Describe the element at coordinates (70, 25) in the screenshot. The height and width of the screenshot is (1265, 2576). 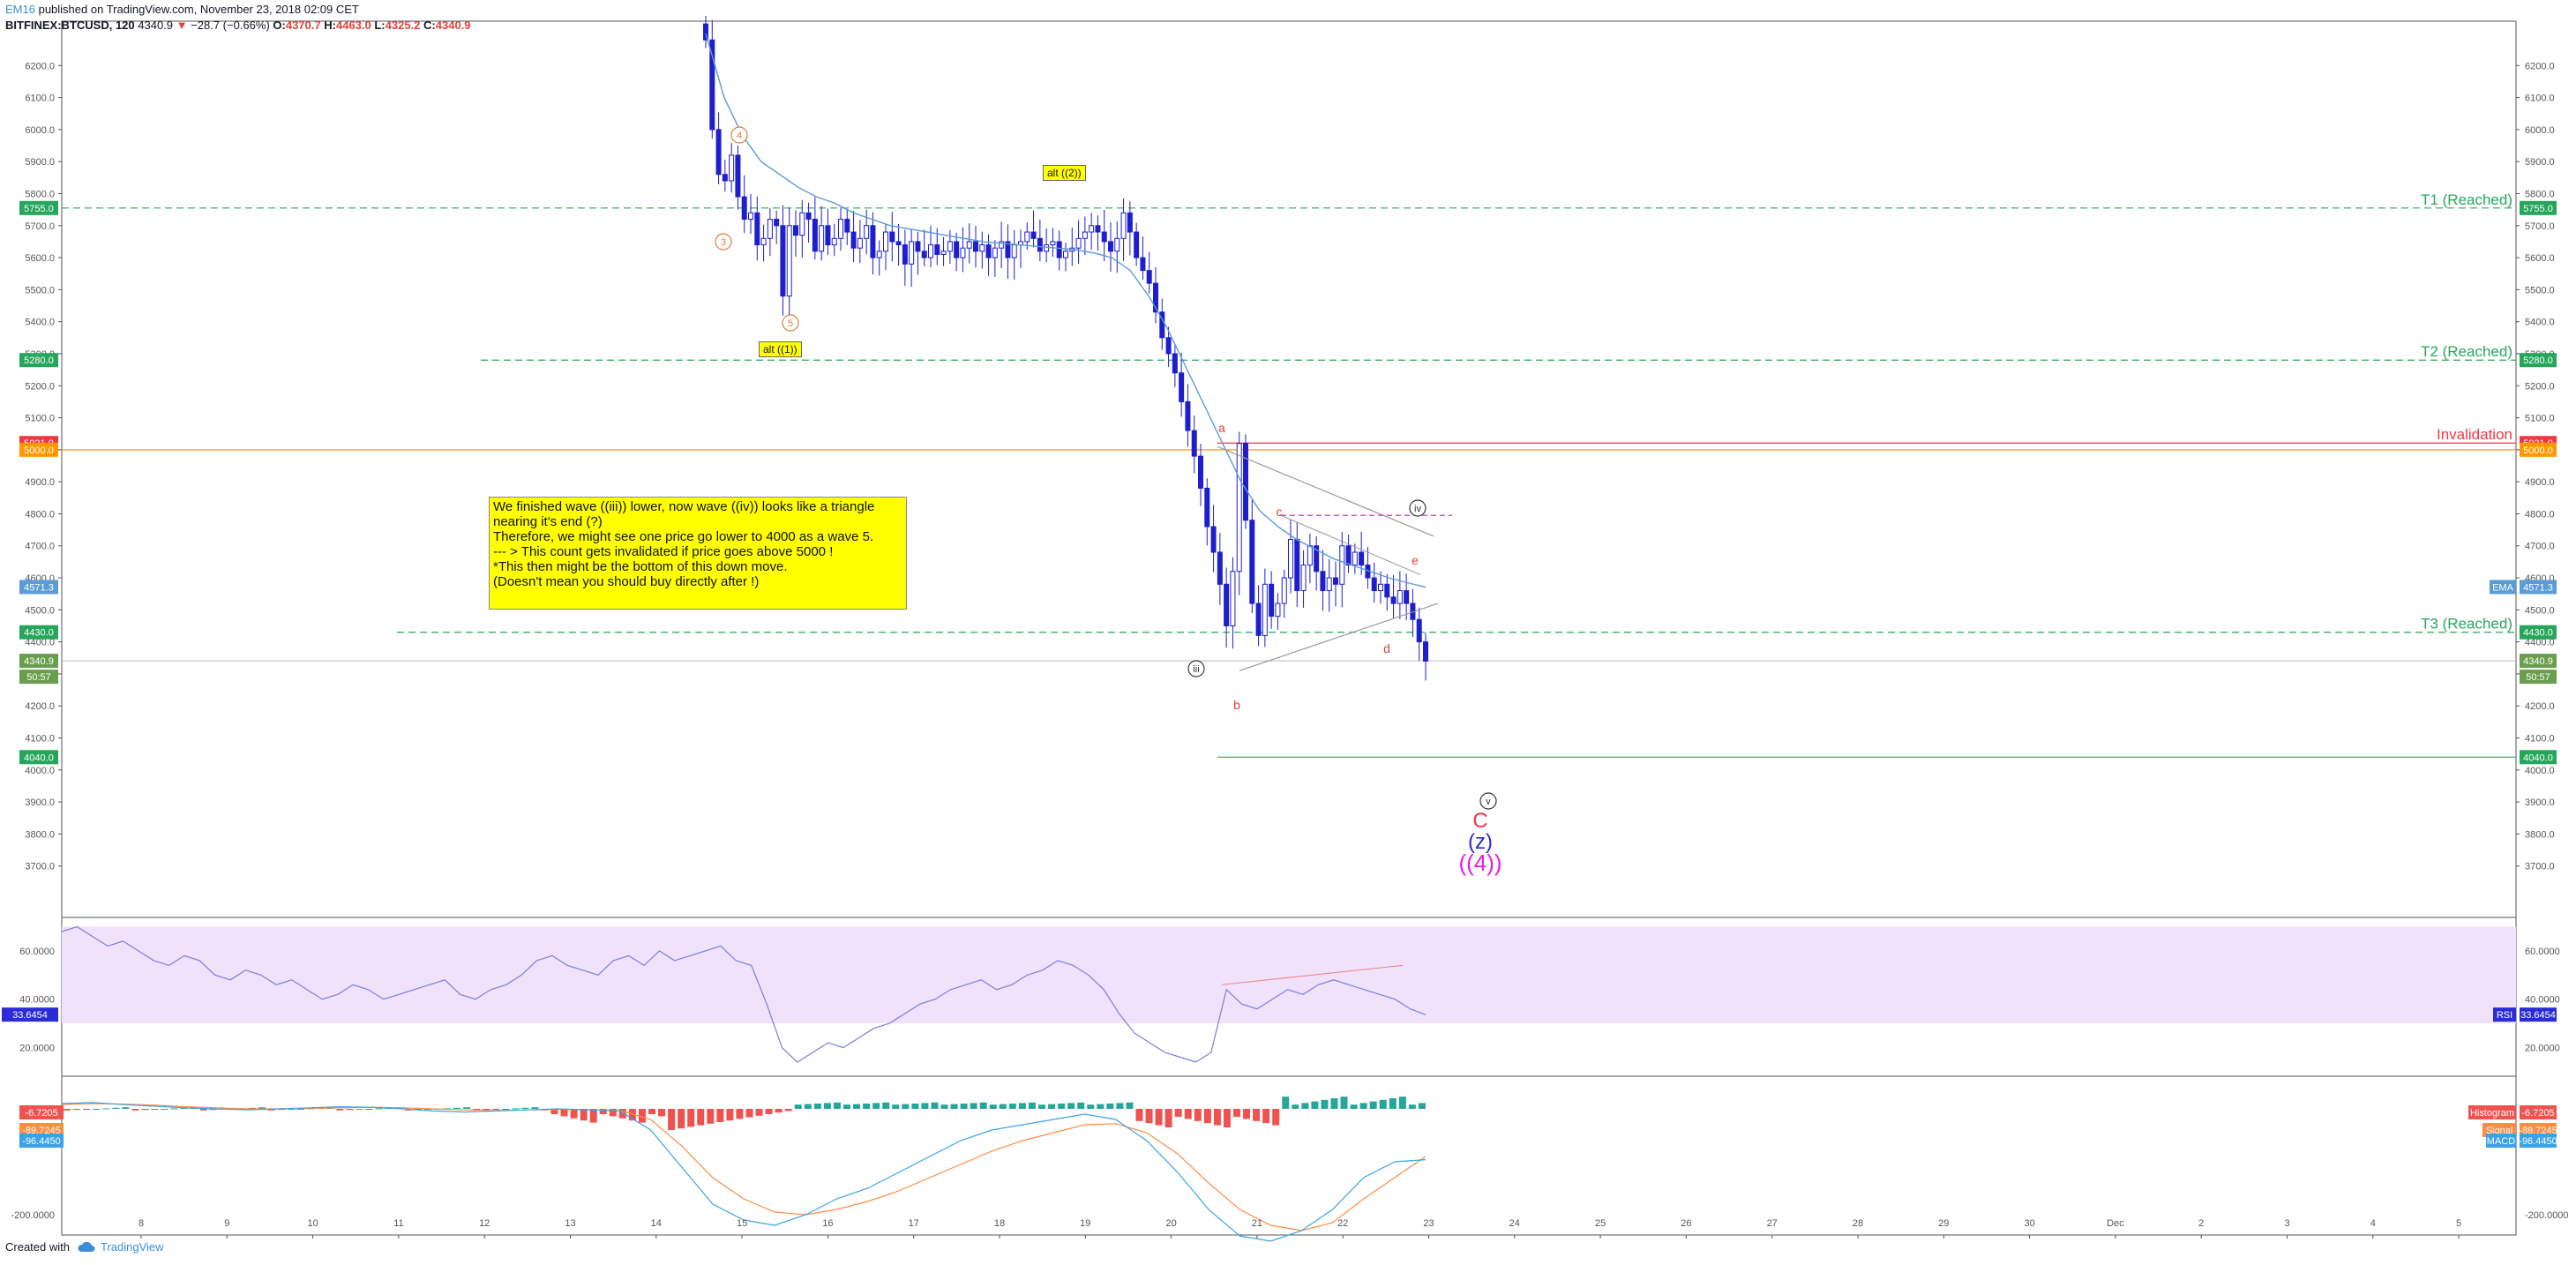
I see `symbol-title: BITFINEX:BTCUSD, 120` at that location.